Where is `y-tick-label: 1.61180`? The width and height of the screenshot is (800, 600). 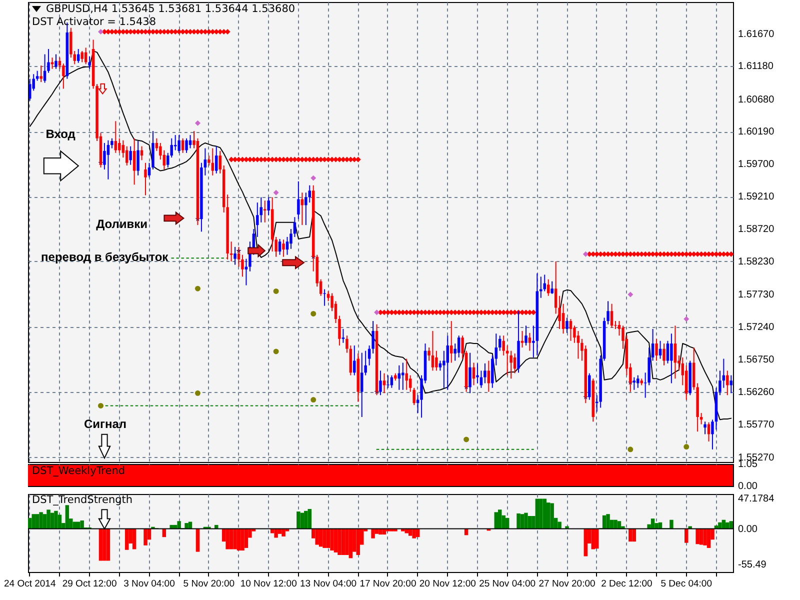 y-tick-label: 1.61180 is located at coordinates (756, 66).